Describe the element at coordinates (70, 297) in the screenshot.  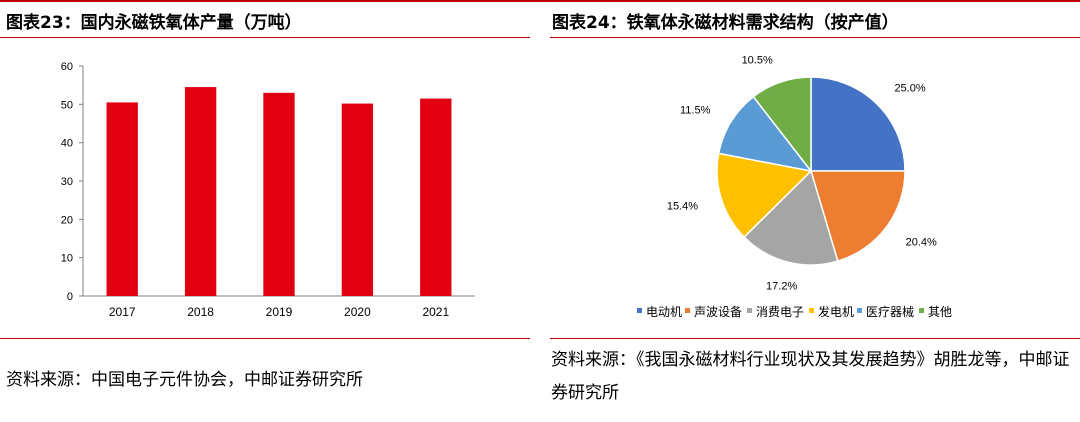
I see `y-tick-label: 0` at that location.